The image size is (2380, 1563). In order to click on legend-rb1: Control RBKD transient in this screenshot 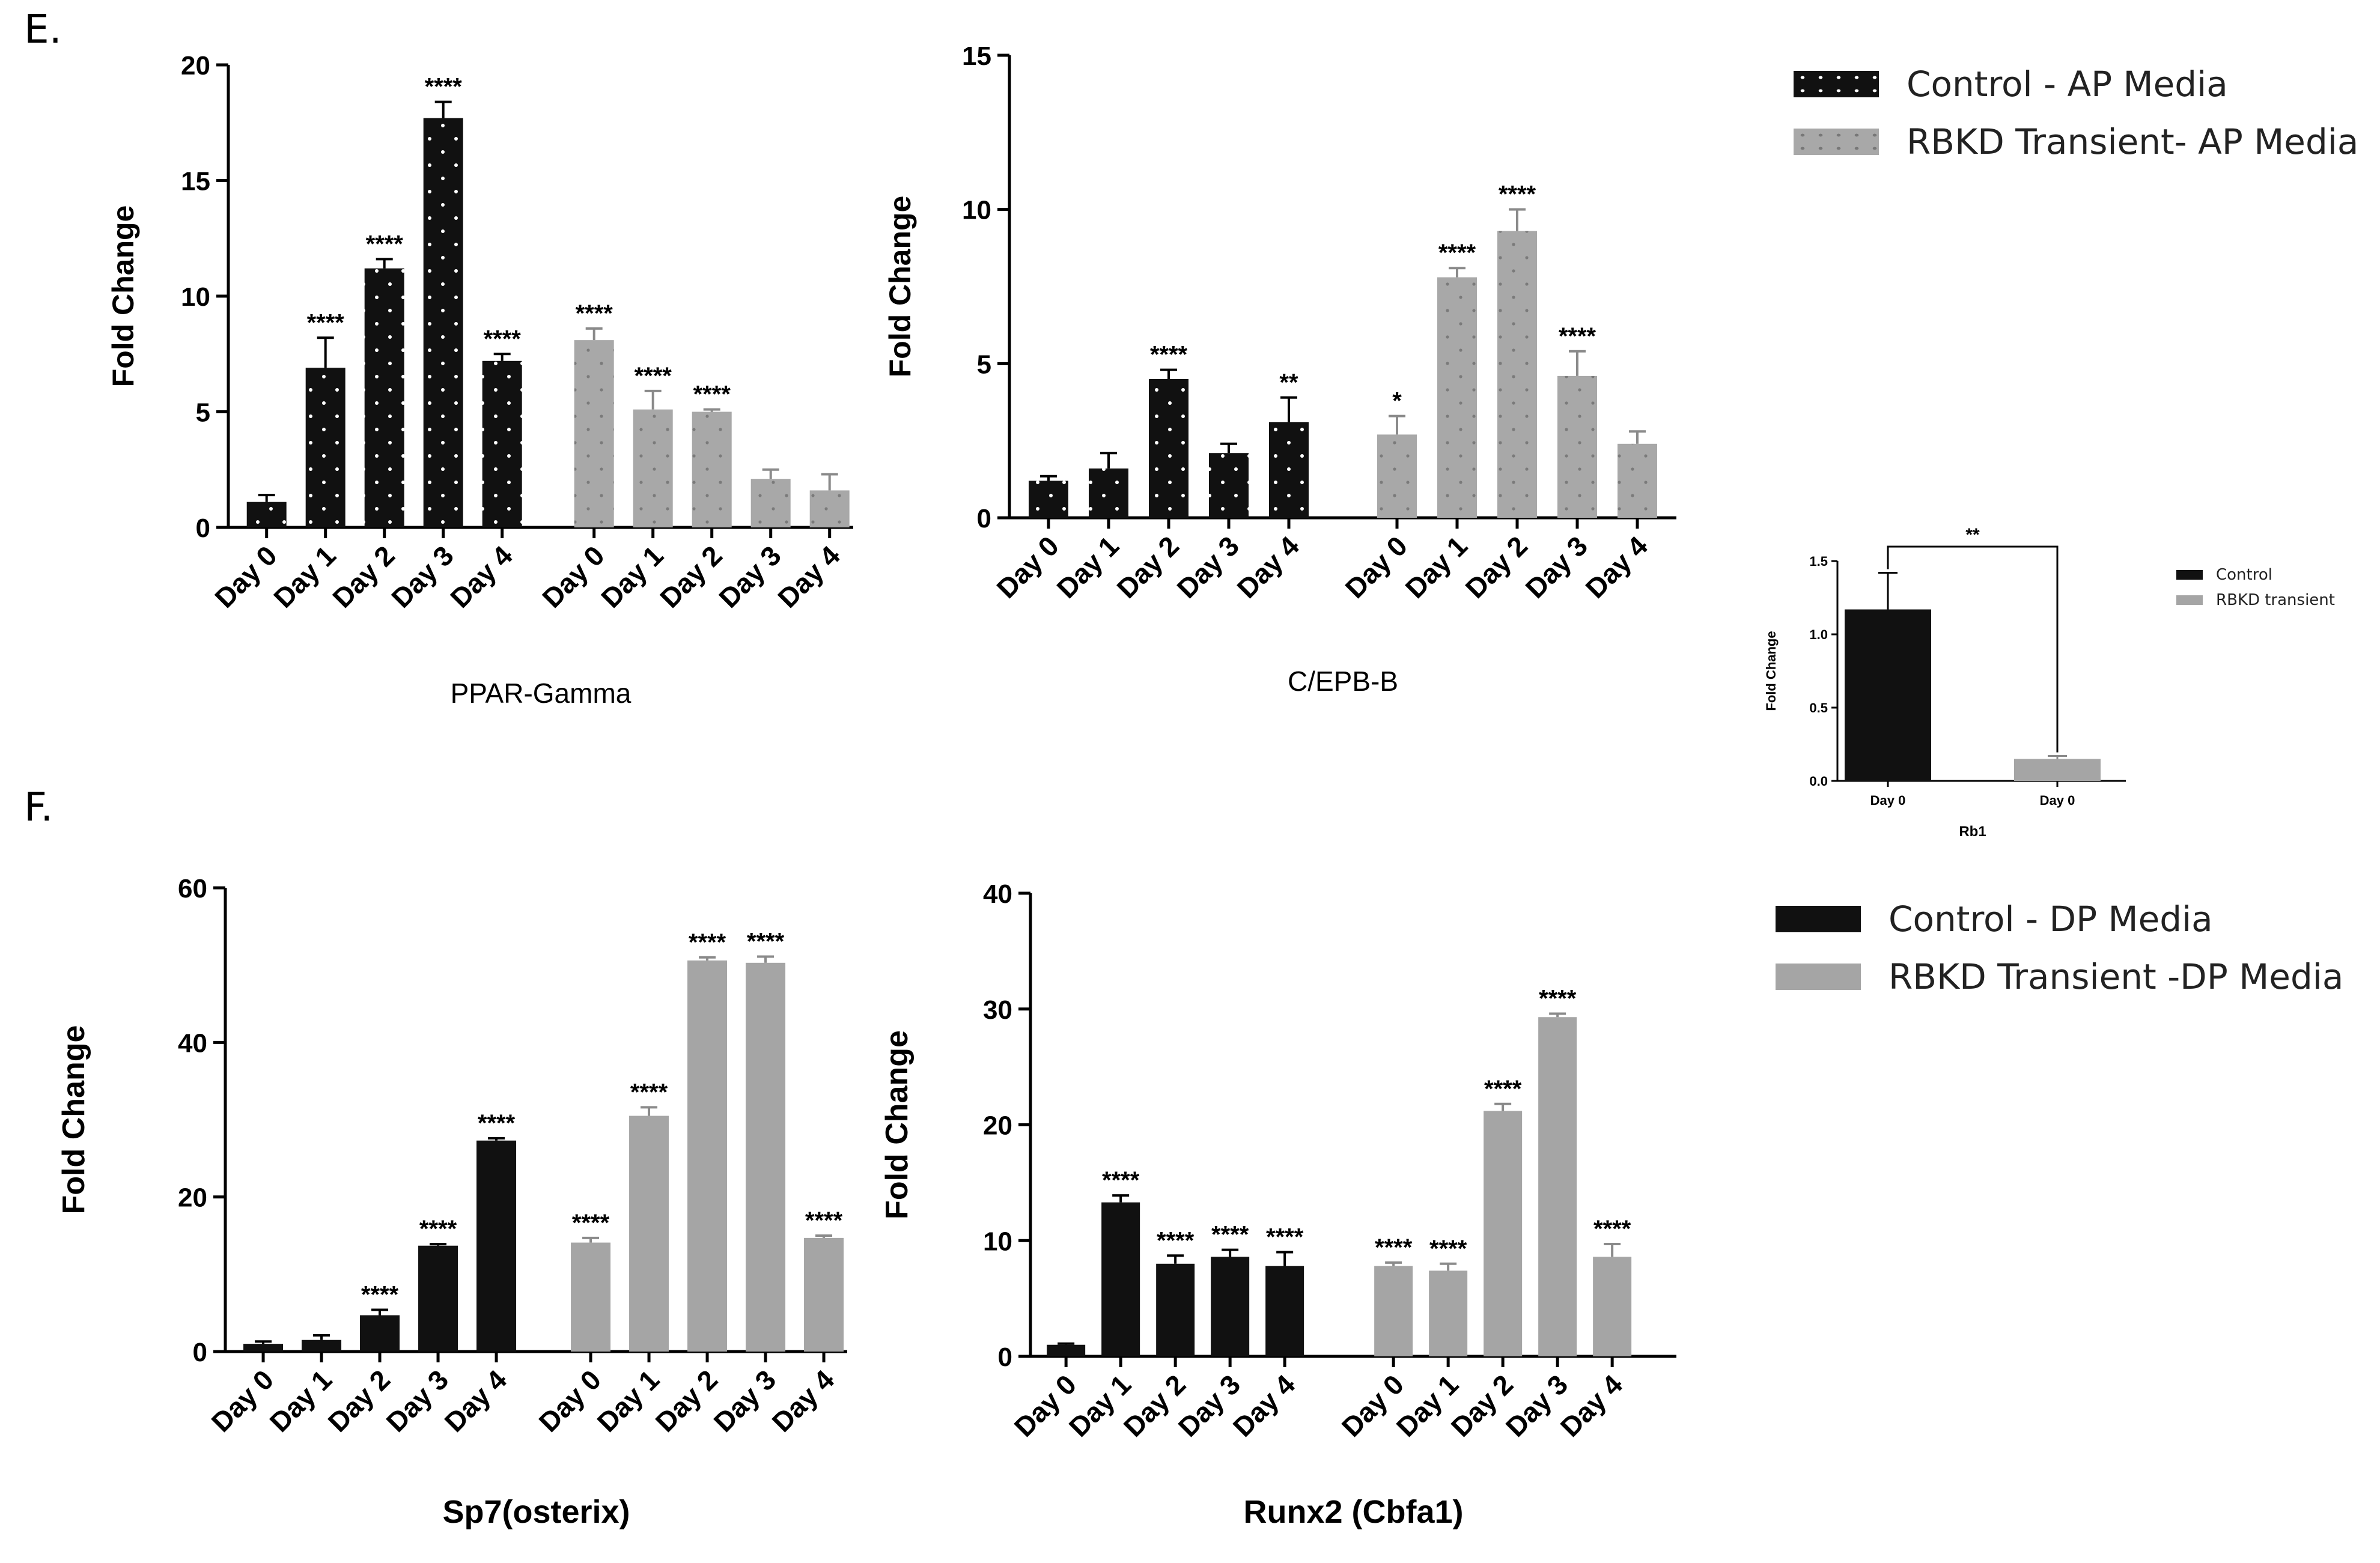, I will do `click(2256, 587)`.